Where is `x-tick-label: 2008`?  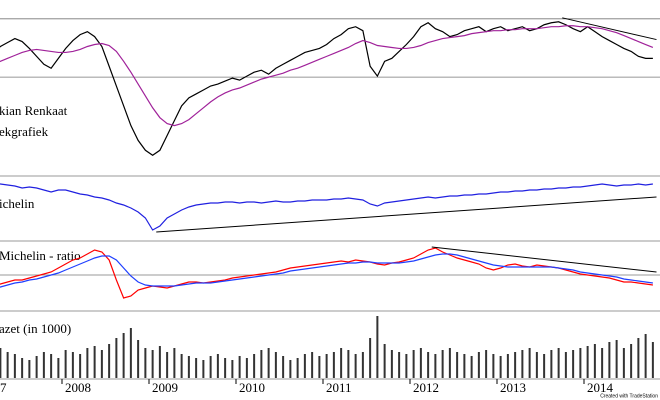
x-tick-label: 2008 is located at coordinates (78, 387).